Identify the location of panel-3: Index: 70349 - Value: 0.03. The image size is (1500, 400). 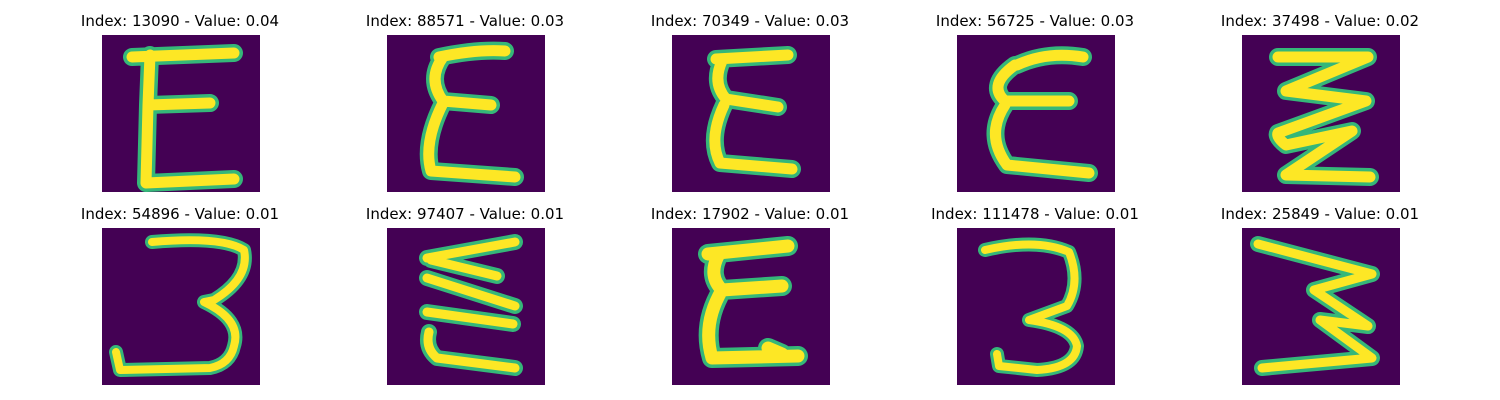
(750, 96).